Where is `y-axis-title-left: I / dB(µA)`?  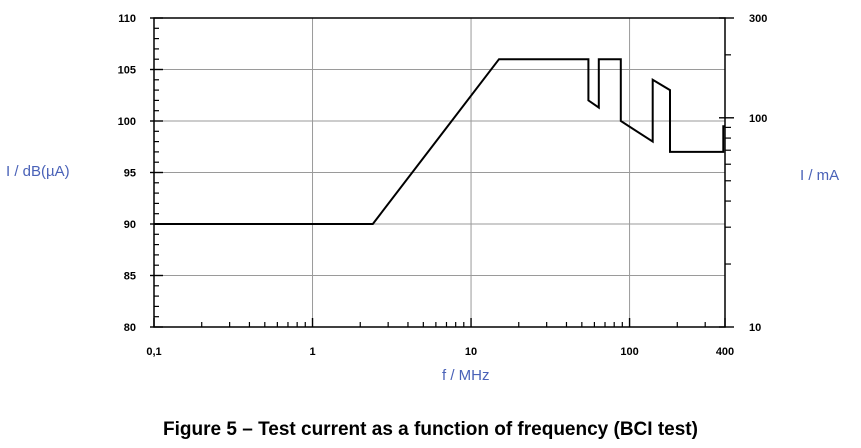 y-axis-title-left: I / dB(µA) is located at coordinates (38, 171).